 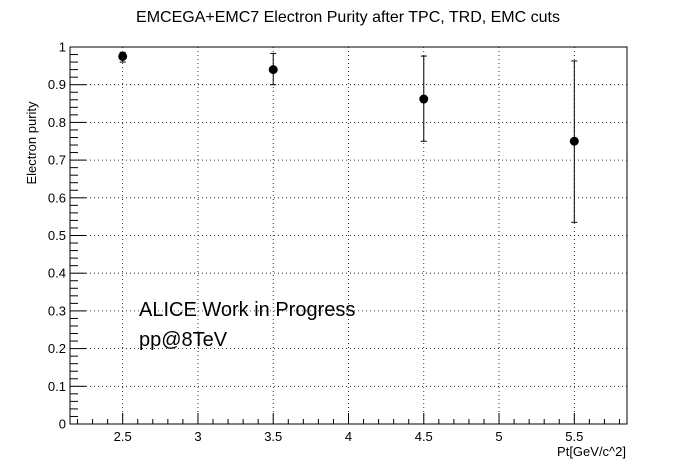 I want to click on x-tick-label: 4.5, so click(x=424, y=436).